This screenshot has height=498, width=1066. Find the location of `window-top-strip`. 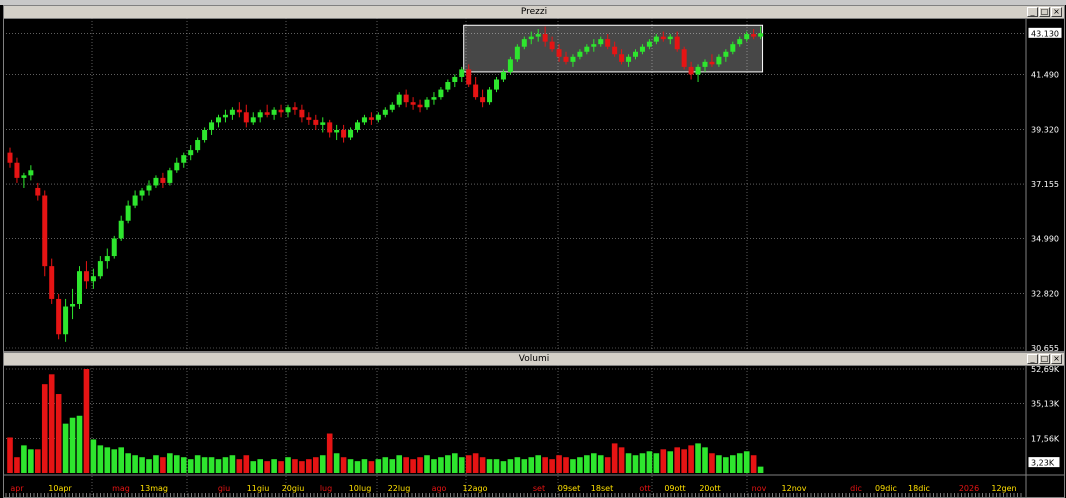

window-top-strip is located at coordinates (533, 2).